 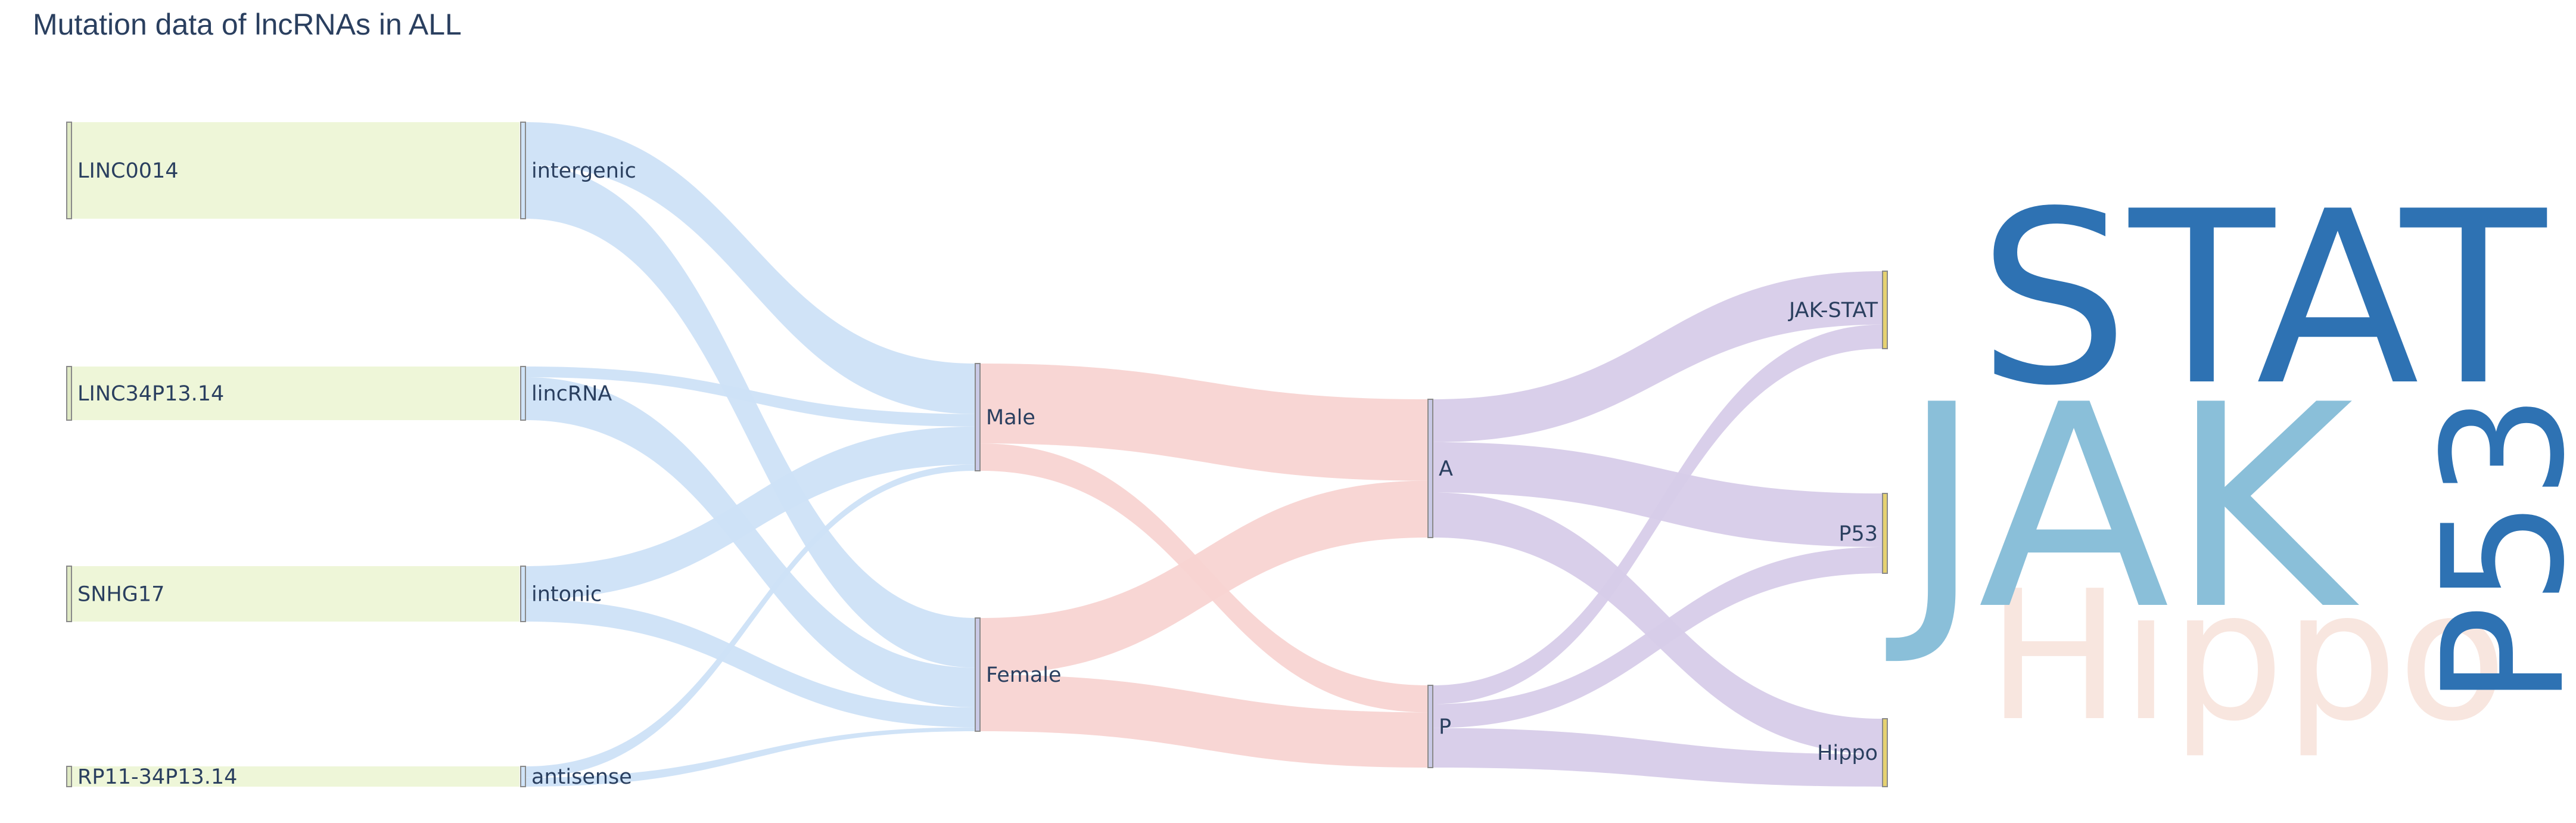 What do you see at coordinates (750, 663) in the screenshot?
I see `link-intonic-to-Female` at bounding box center [750, 663].